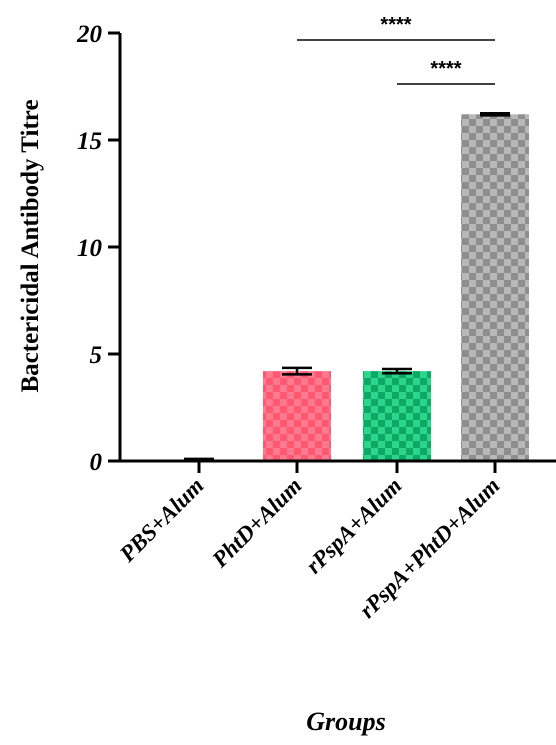  Describe the element at coordinates (396, 49) in the screenshot. I see `significance-annotations: **** ****` at that location.